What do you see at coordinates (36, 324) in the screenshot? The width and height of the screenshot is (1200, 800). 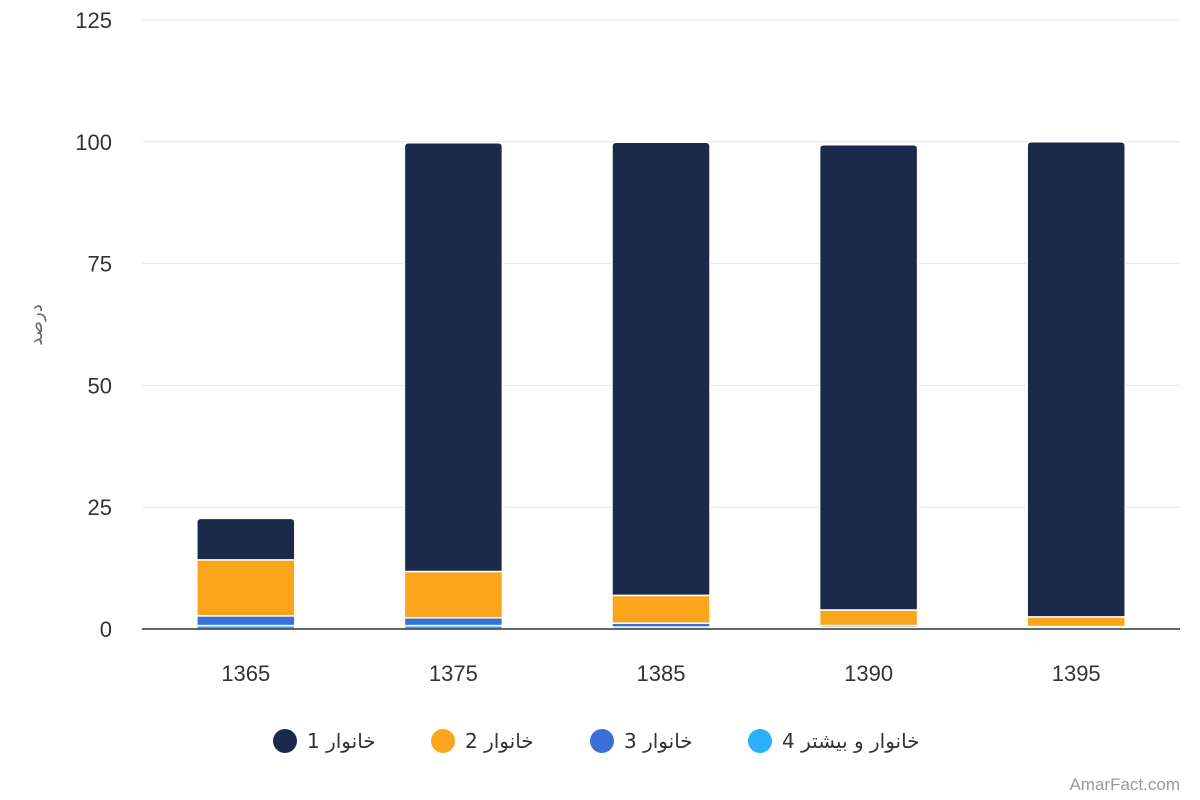 I see `y-axis-title: درصد` at bounding box center [36, 324].